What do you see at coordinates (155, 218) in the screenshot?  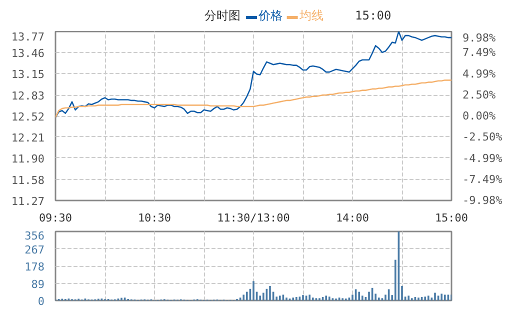 I see `x-tick-label: 10:30` at bounding box center [155, 218].